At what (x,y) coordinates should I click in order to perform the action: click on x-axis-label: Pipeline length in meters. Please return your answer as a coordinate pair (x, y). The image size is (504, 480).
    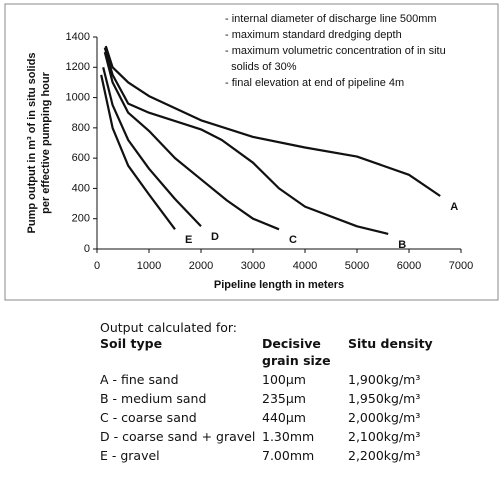
    Looking at the image, I should click on (279, 285).